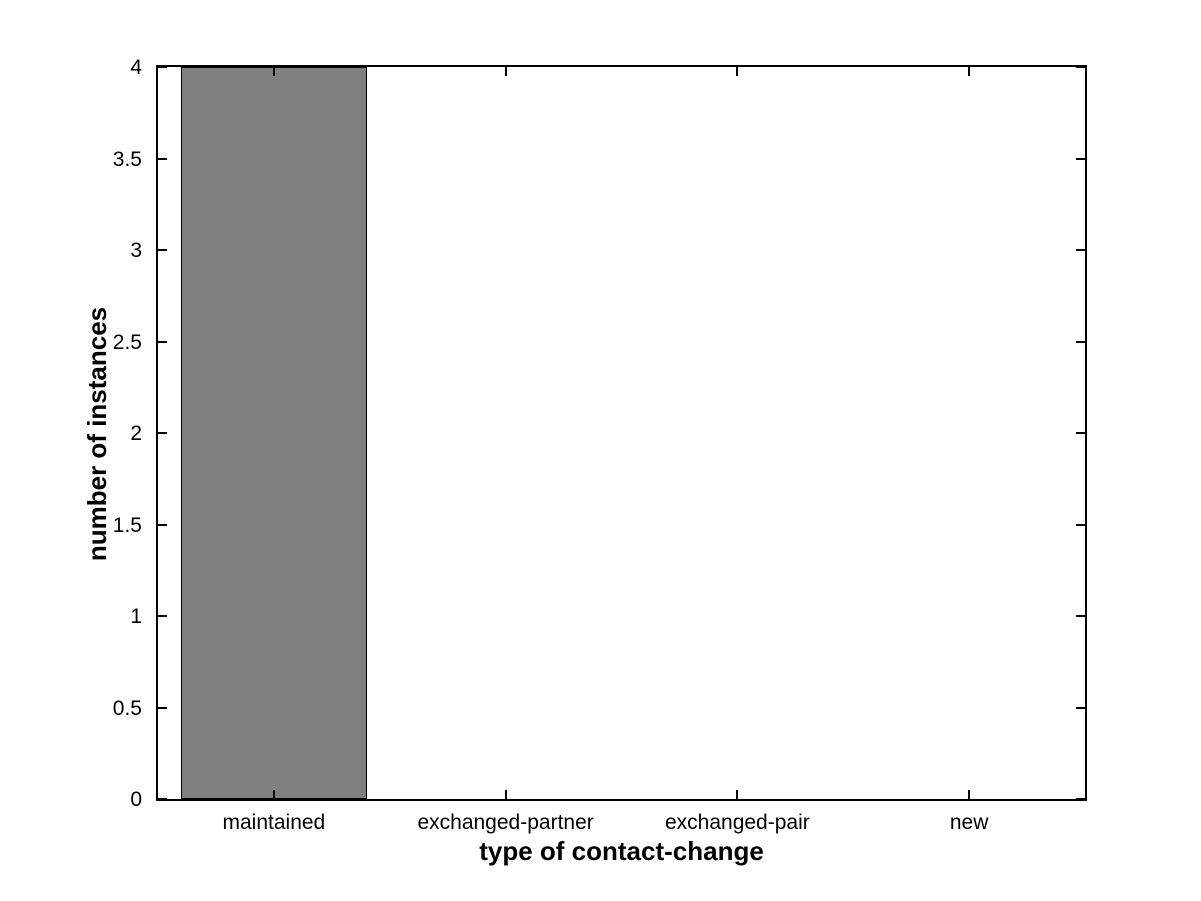  What do you see at coordinates (136, 433) in the screenshot?
I see `y-tick-label: 2` at bounding box center [136, 433].